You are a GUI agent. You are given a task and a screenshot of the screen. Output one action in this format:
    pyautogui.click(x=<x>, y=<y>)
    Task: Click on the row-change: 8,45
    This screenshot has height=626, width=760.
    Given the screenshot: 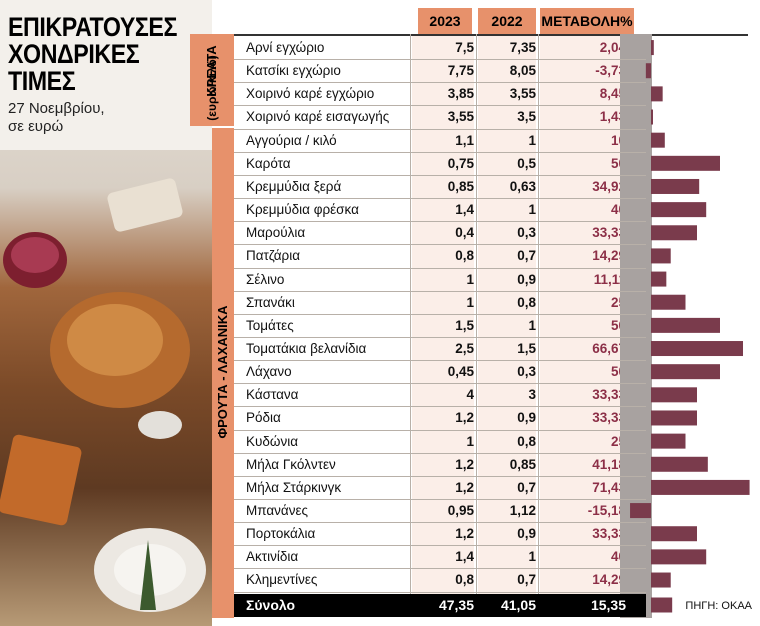 What is the action you would take?
    pyautogui.click(x=612, y=94)
    